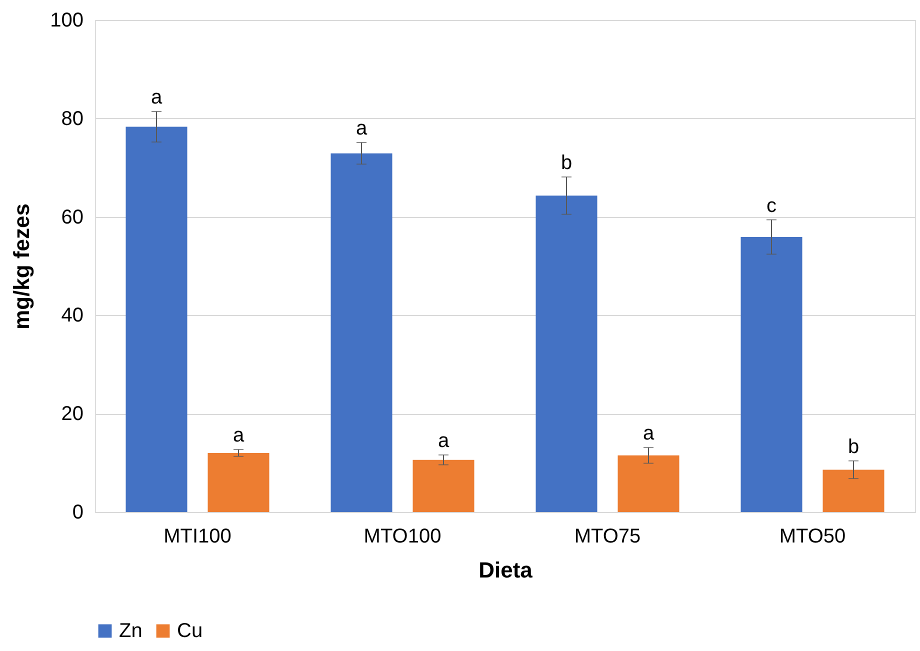  I want to click on y-tick-label: 40, so click(72, 315).